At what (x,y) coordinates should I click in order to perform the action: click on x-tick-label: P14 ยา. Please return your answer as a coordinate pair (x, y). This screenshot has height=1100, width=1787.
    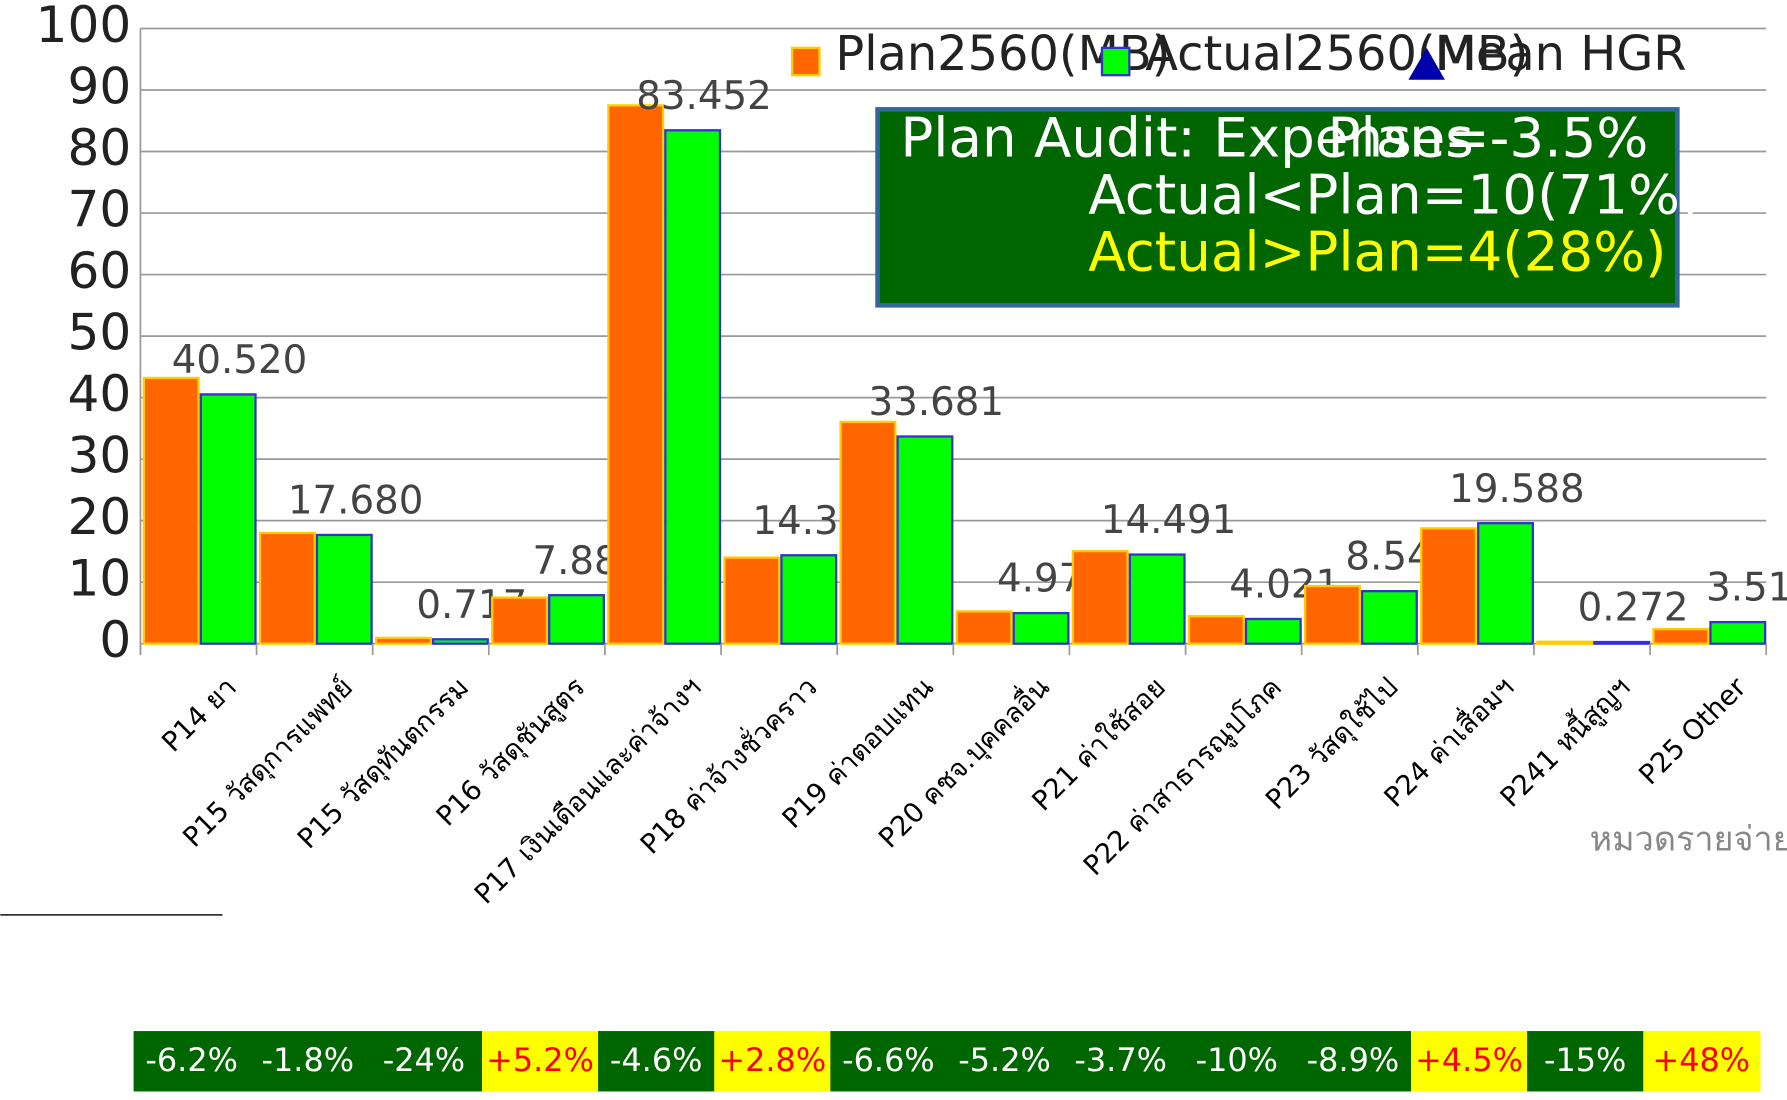
    Looking at the image, I should click on (199, 715).